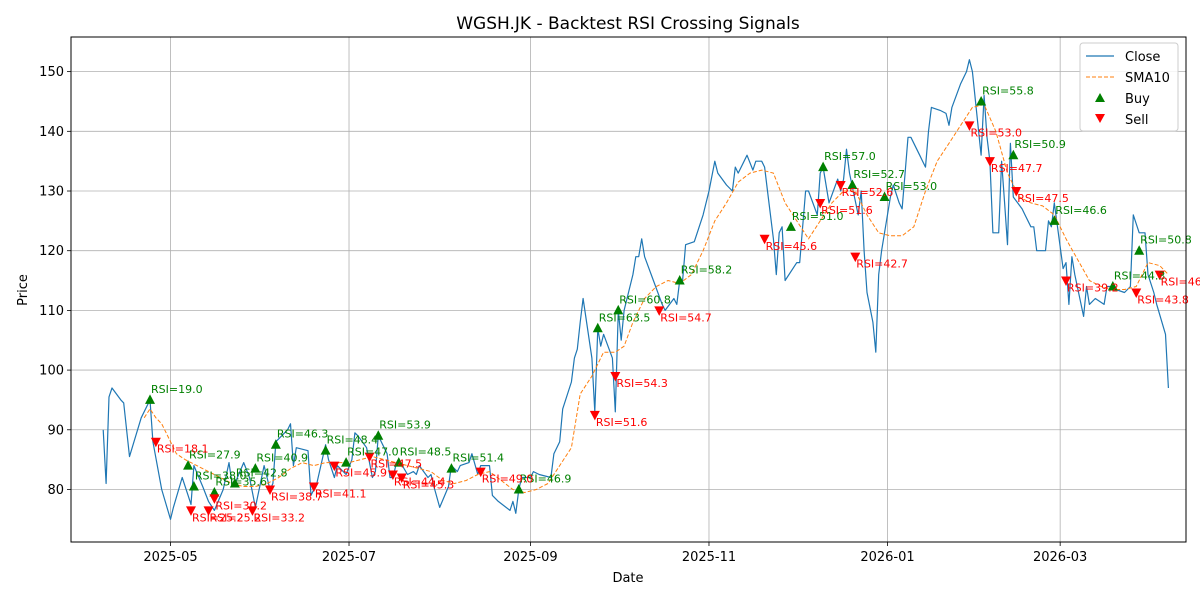 This screenshot has height=604, width=1200. What do you see at coordinates (170, 557) in the screenshot?
I see `x-tick-label: 2025-05` at bounding box center [170, 557].